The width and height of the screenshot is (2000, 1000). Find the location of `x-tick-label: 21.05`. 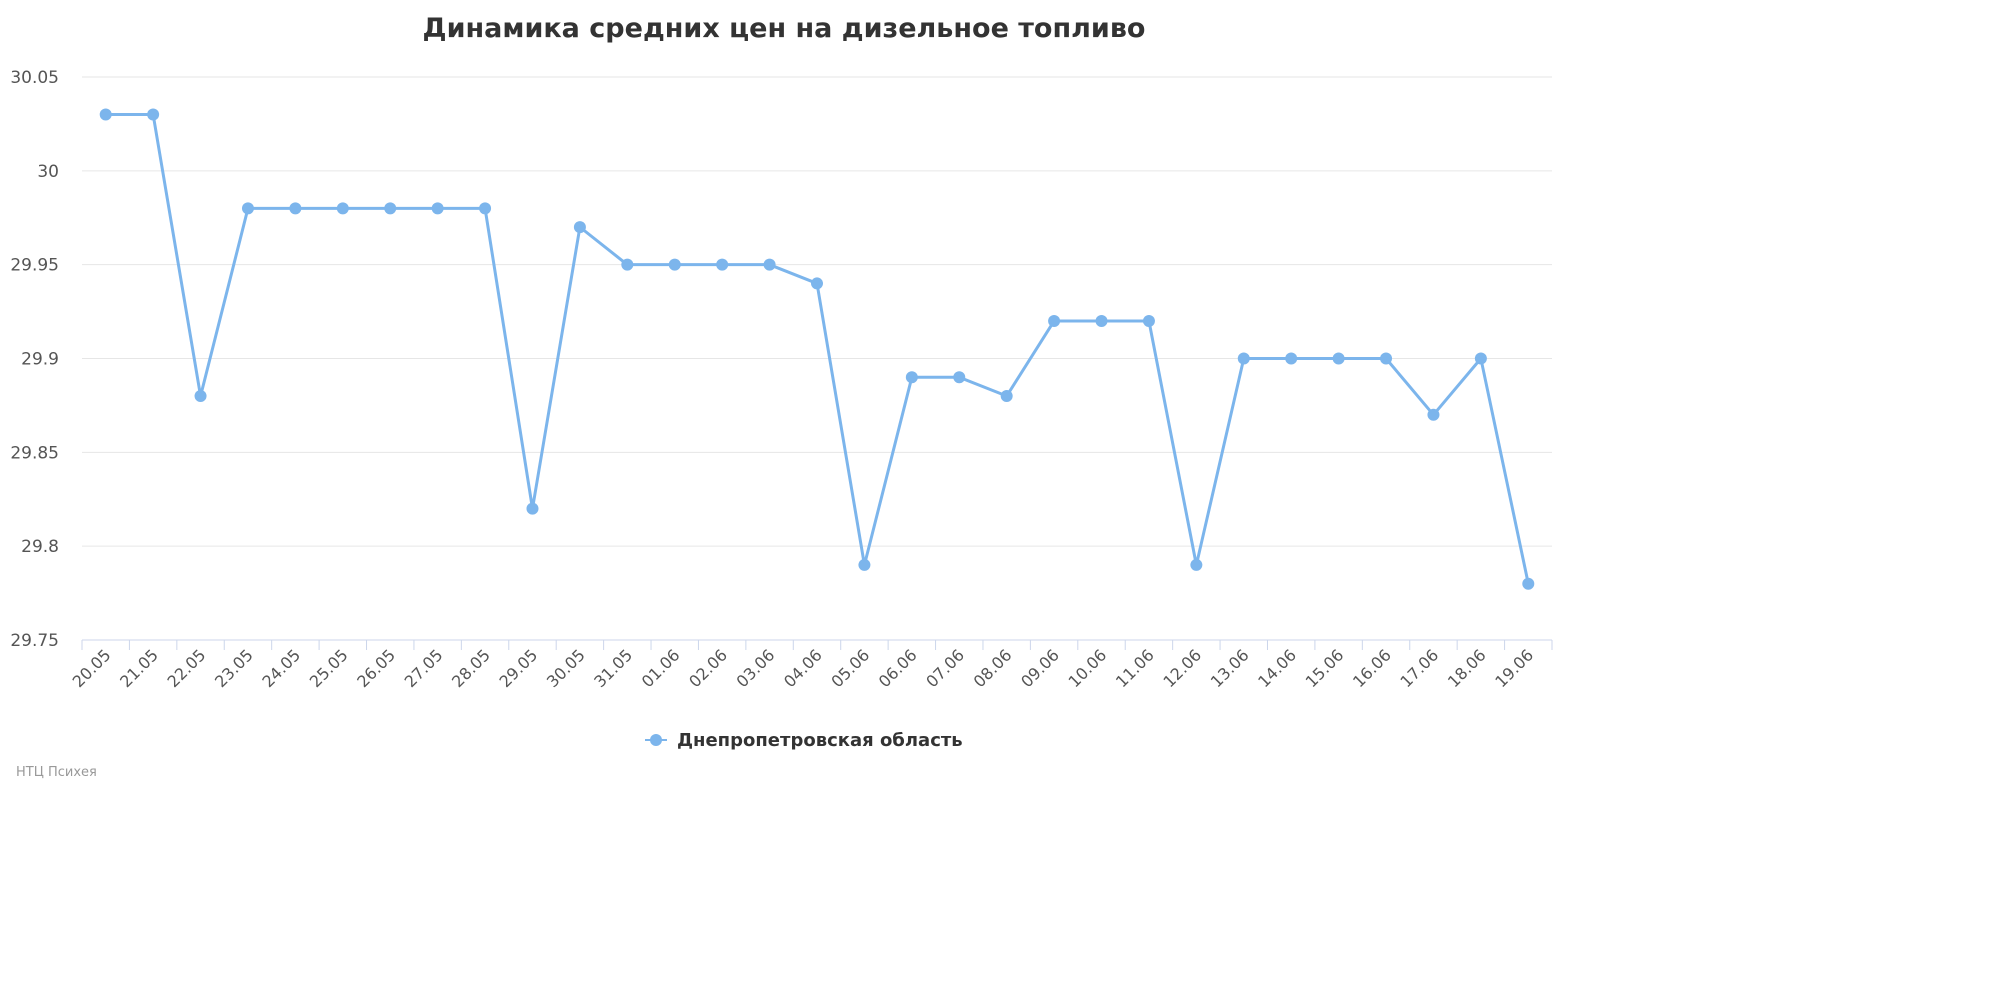

x-tick-label: 21.05 is located at coordinates (139, 668).